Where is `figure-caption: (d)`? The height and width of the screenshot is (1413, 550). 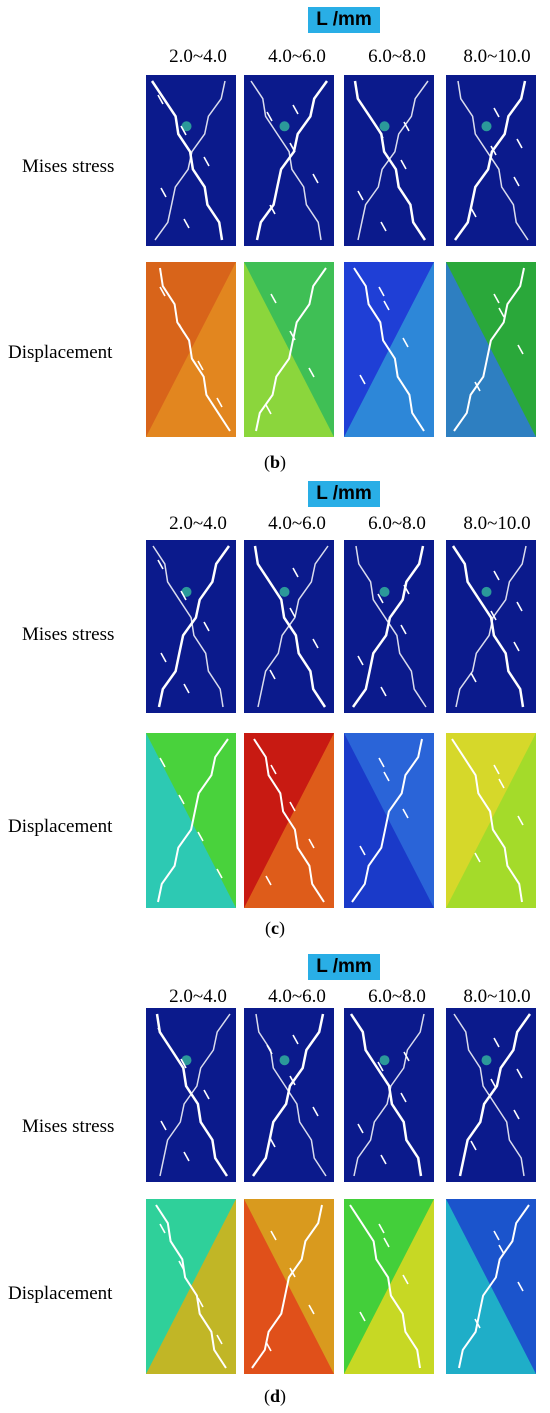
figure-caption: (d) is located at coordinates (274, 1396).